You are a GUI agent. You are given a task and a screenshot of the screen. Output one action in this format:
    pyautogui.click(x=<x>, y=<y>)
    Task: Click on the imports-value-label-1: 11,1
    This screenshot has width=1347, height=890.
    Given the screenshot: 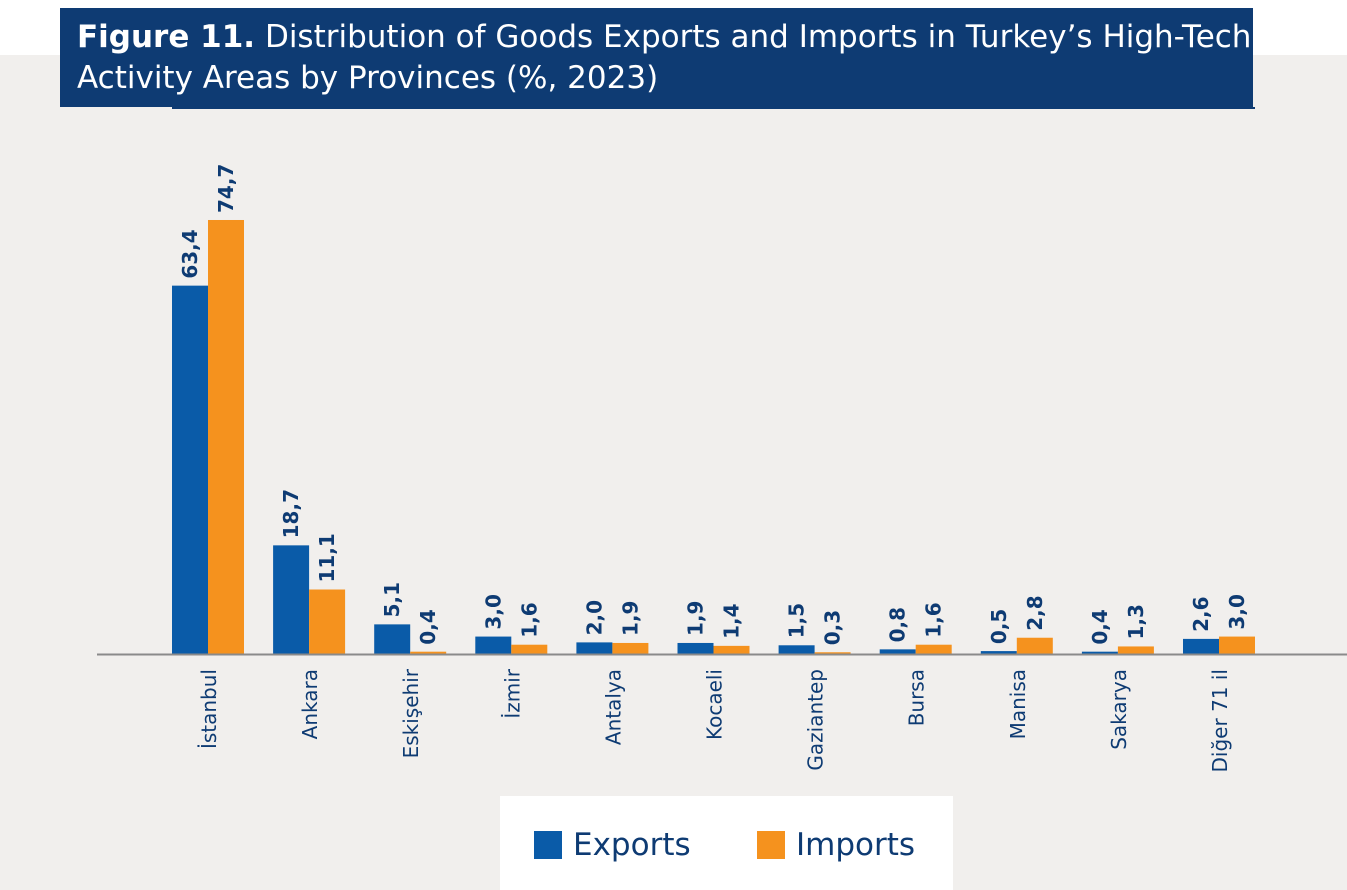 What is the action you would take?
    pyautogui.click(x=327, y=557)
    